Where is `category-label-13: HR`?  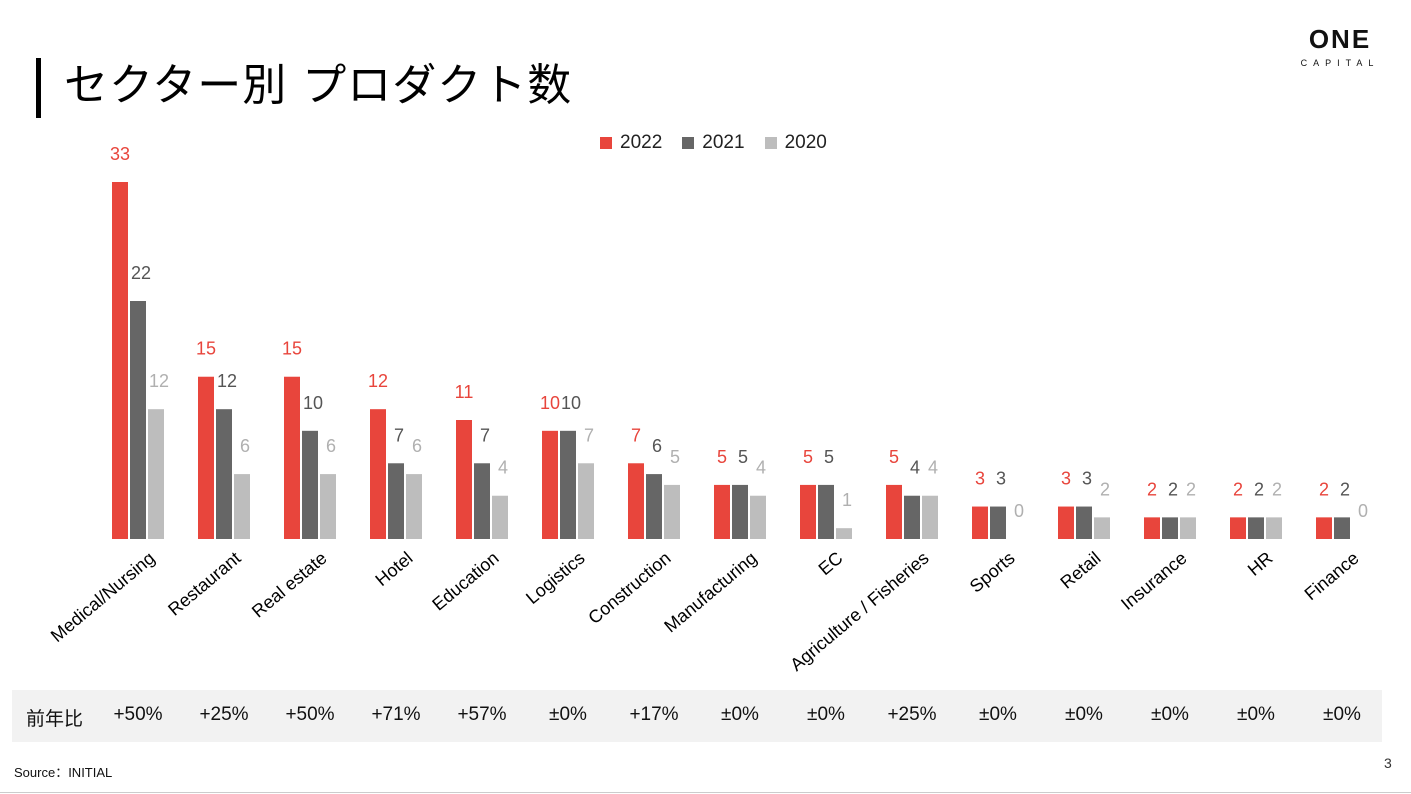
category-label-13: HR is located at coordinates (1260, 564).